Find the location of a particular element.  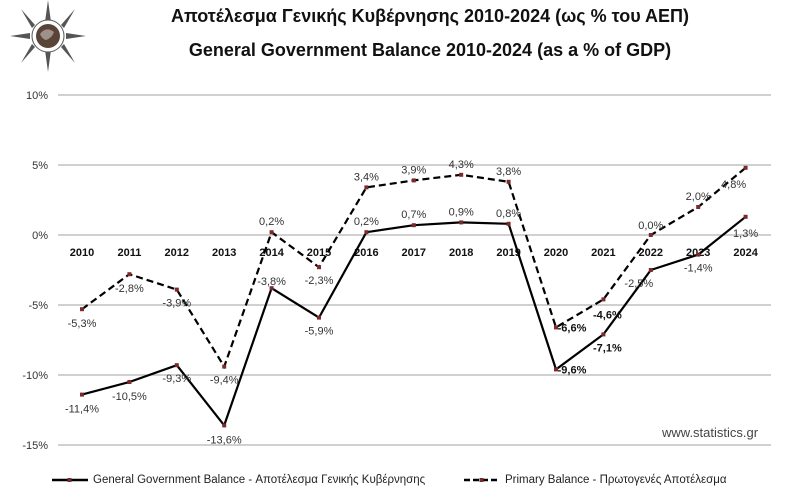

x-tick-label: 2018 is located at coordinates (461, 253).